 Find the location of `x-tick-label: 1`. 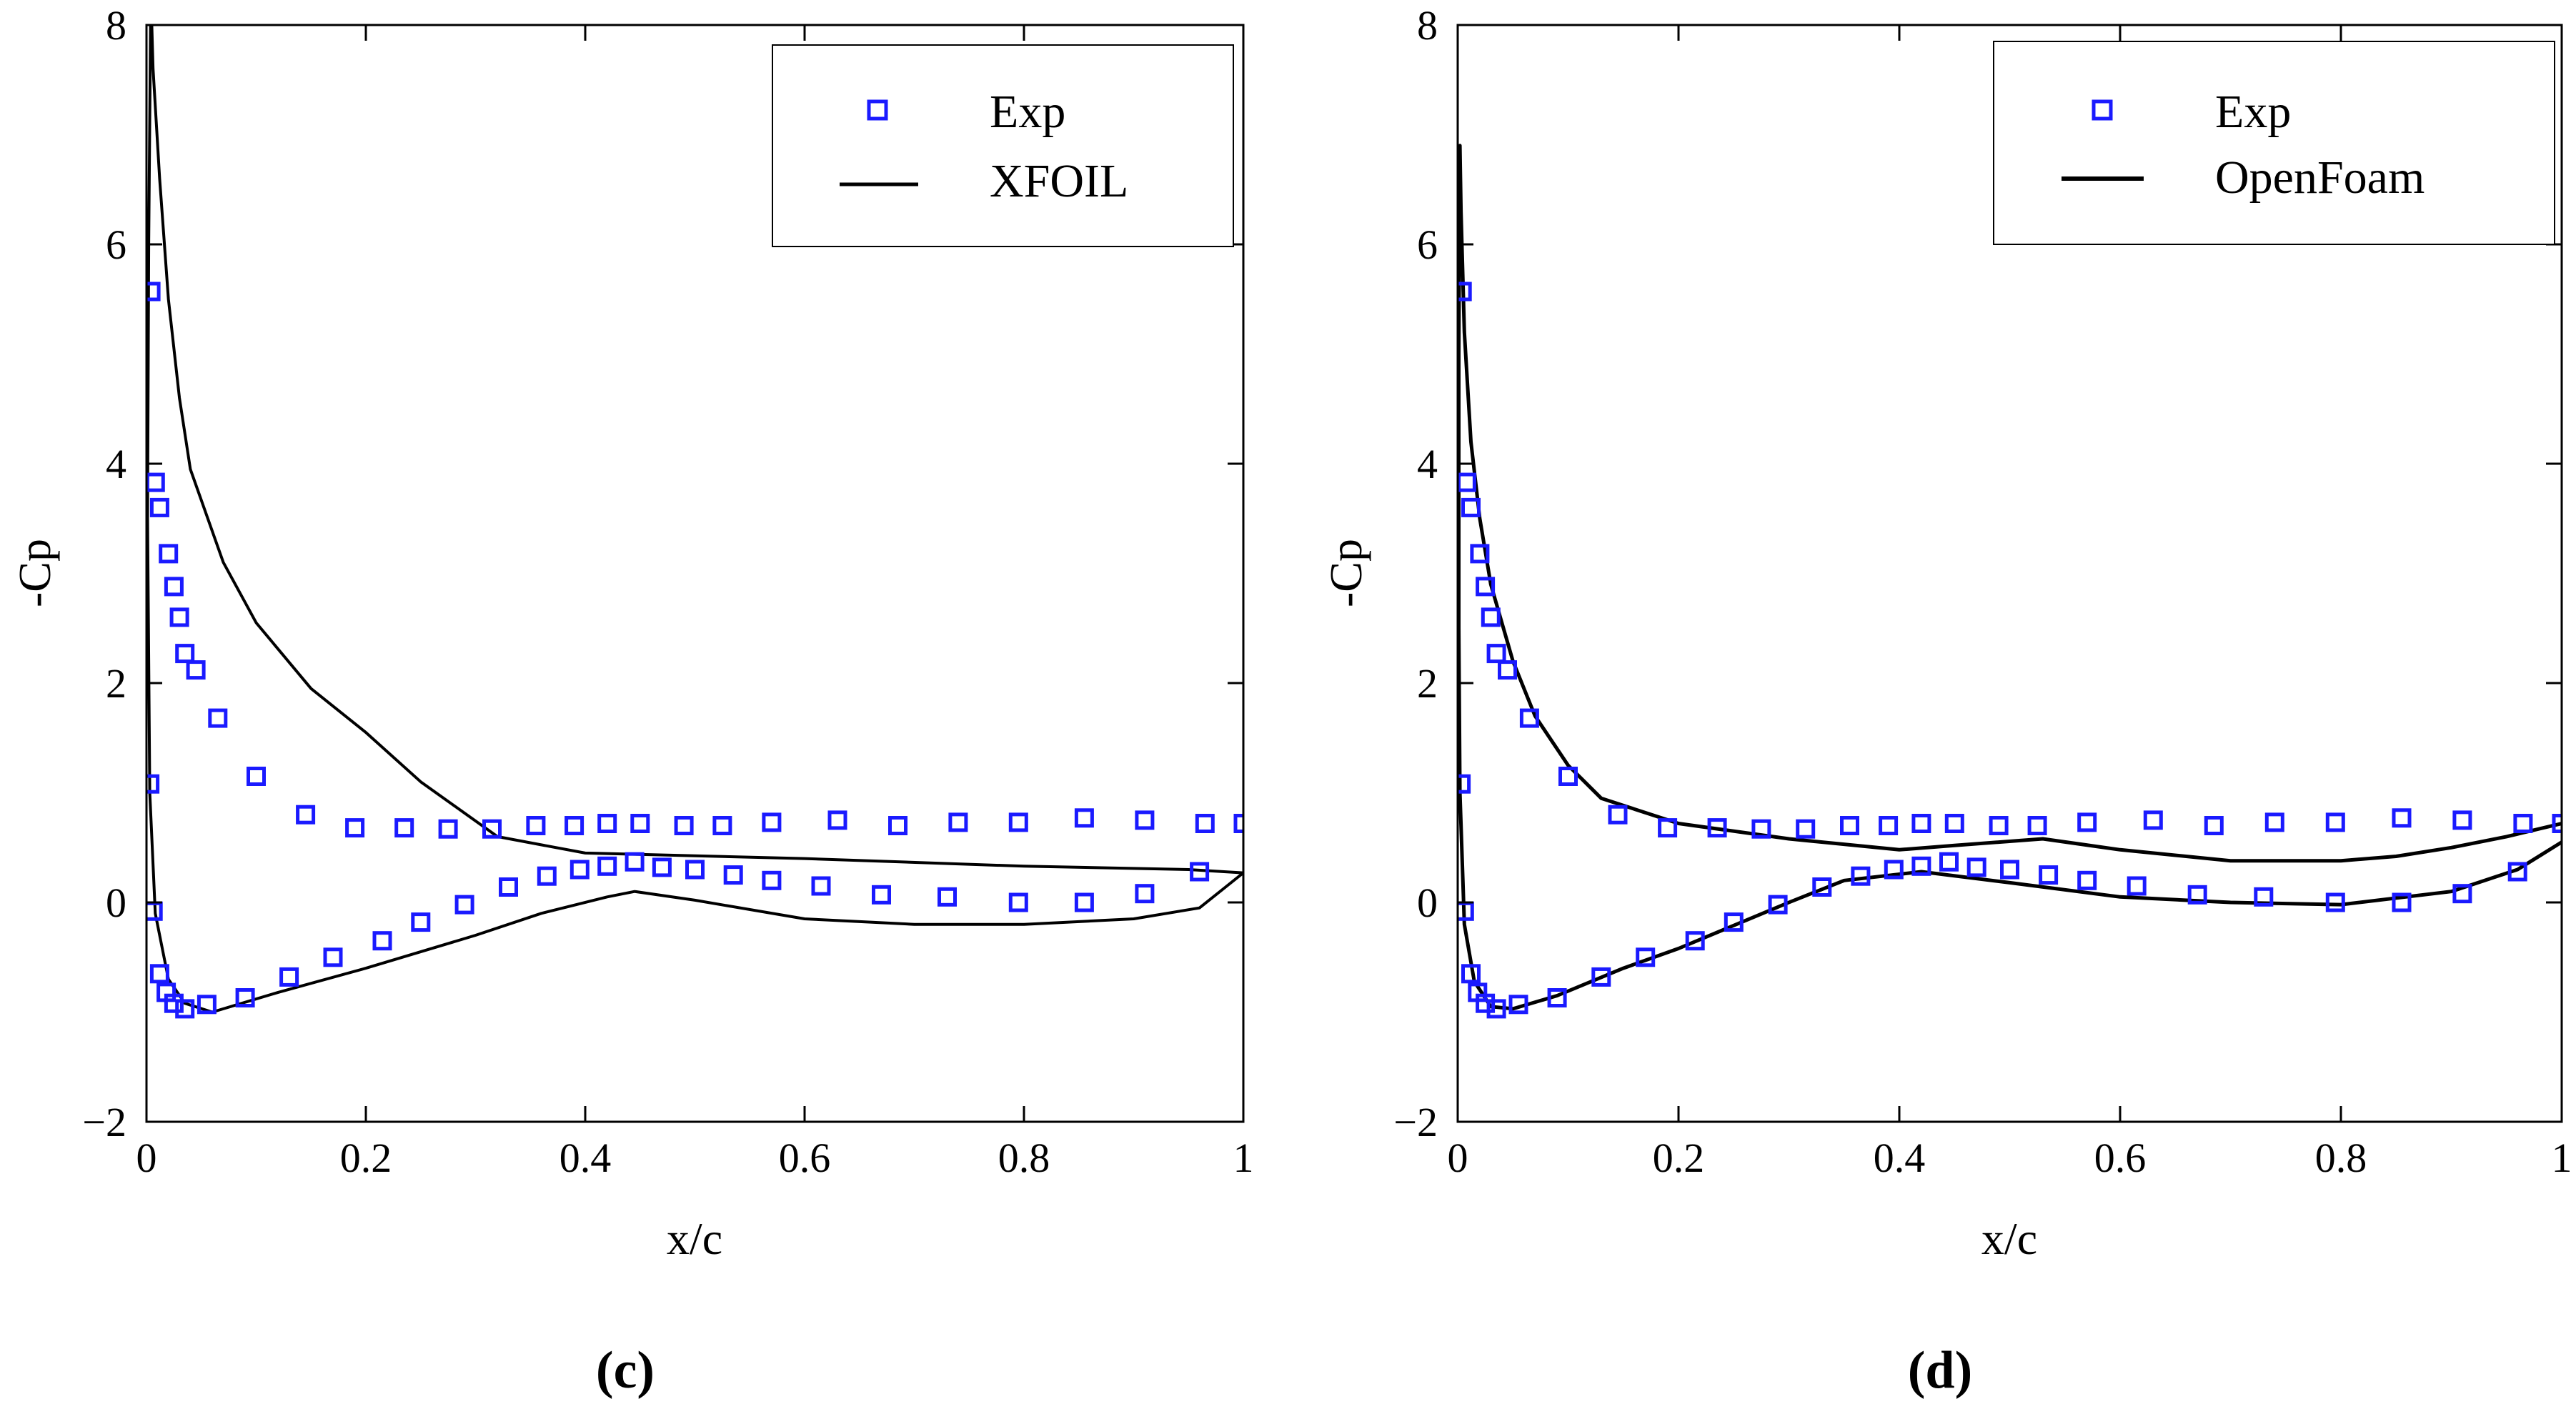

x-tick-label: 1 is located at coordinates (2562, 1158).